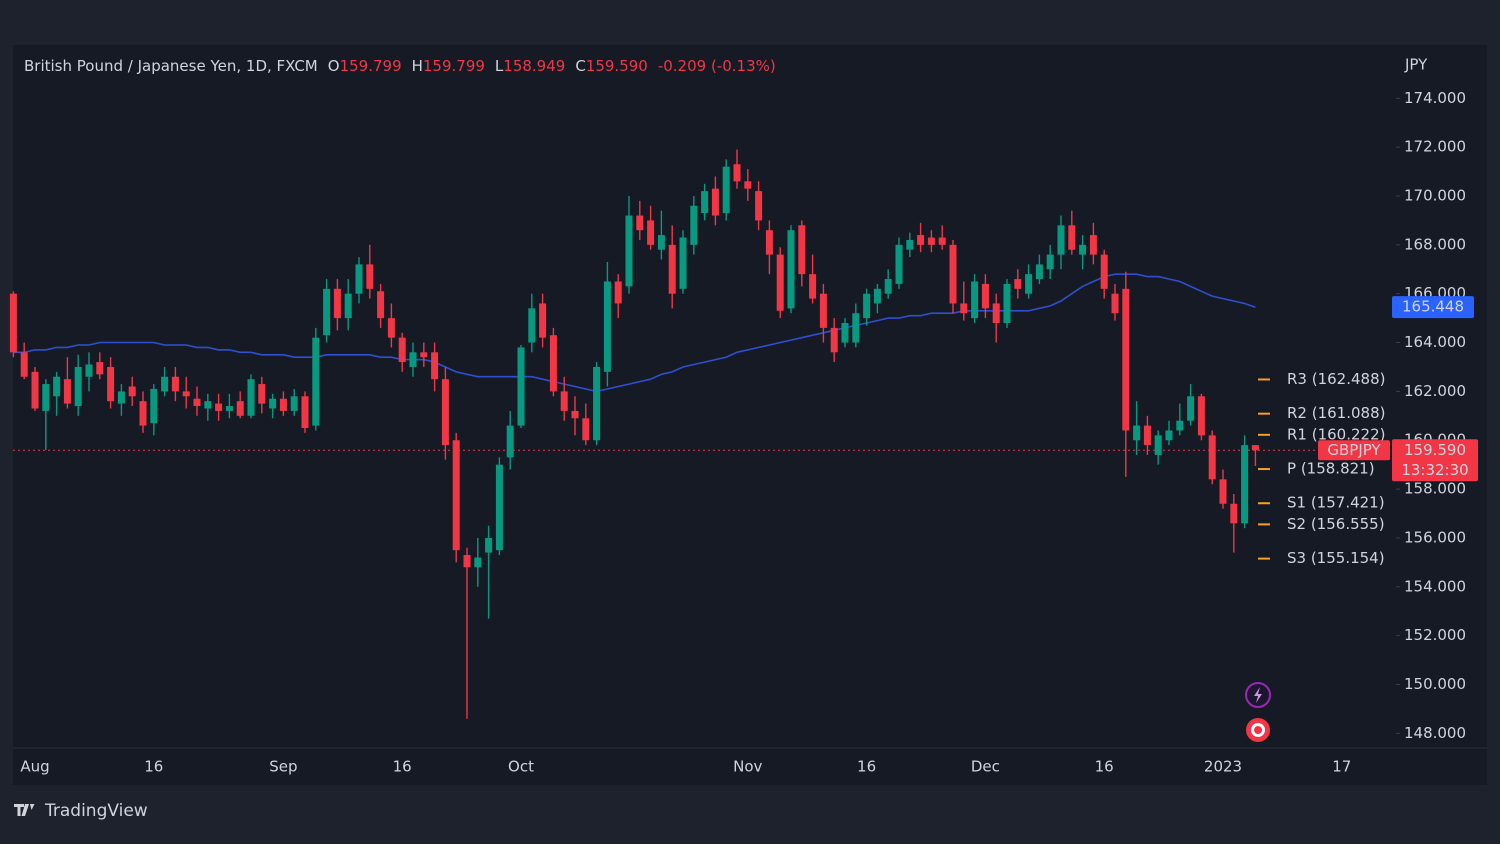 The width and height of the screenshot is (1500, 844). I want to click on symbol-tag, so click(1354, 450).